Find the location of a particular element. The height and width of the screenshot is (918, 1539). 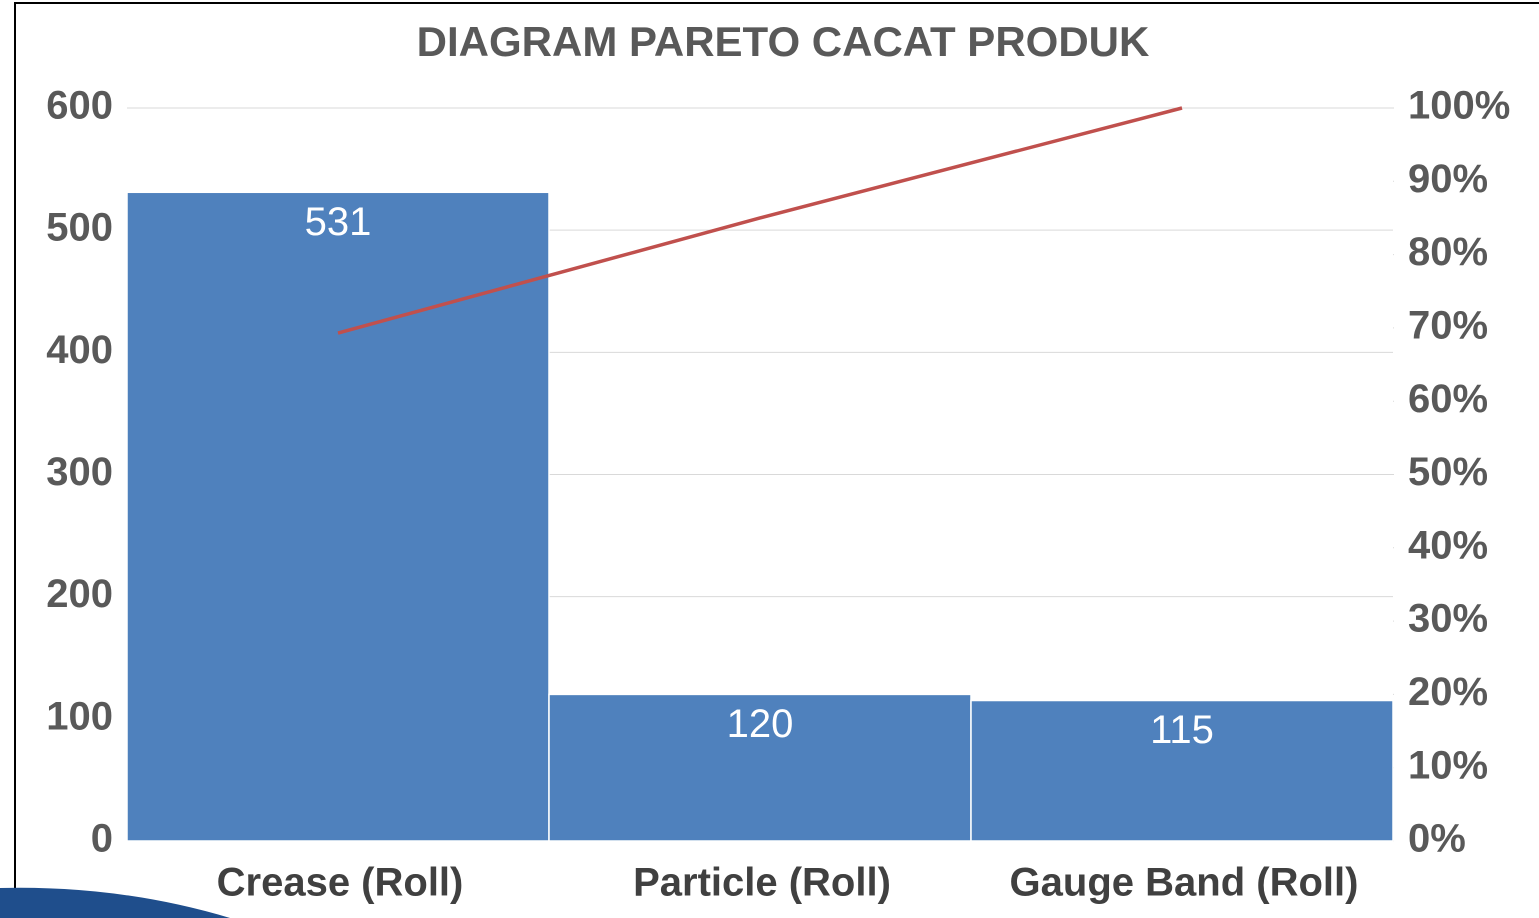

y-tick-label: 600 is located at coordinates (79, 106).